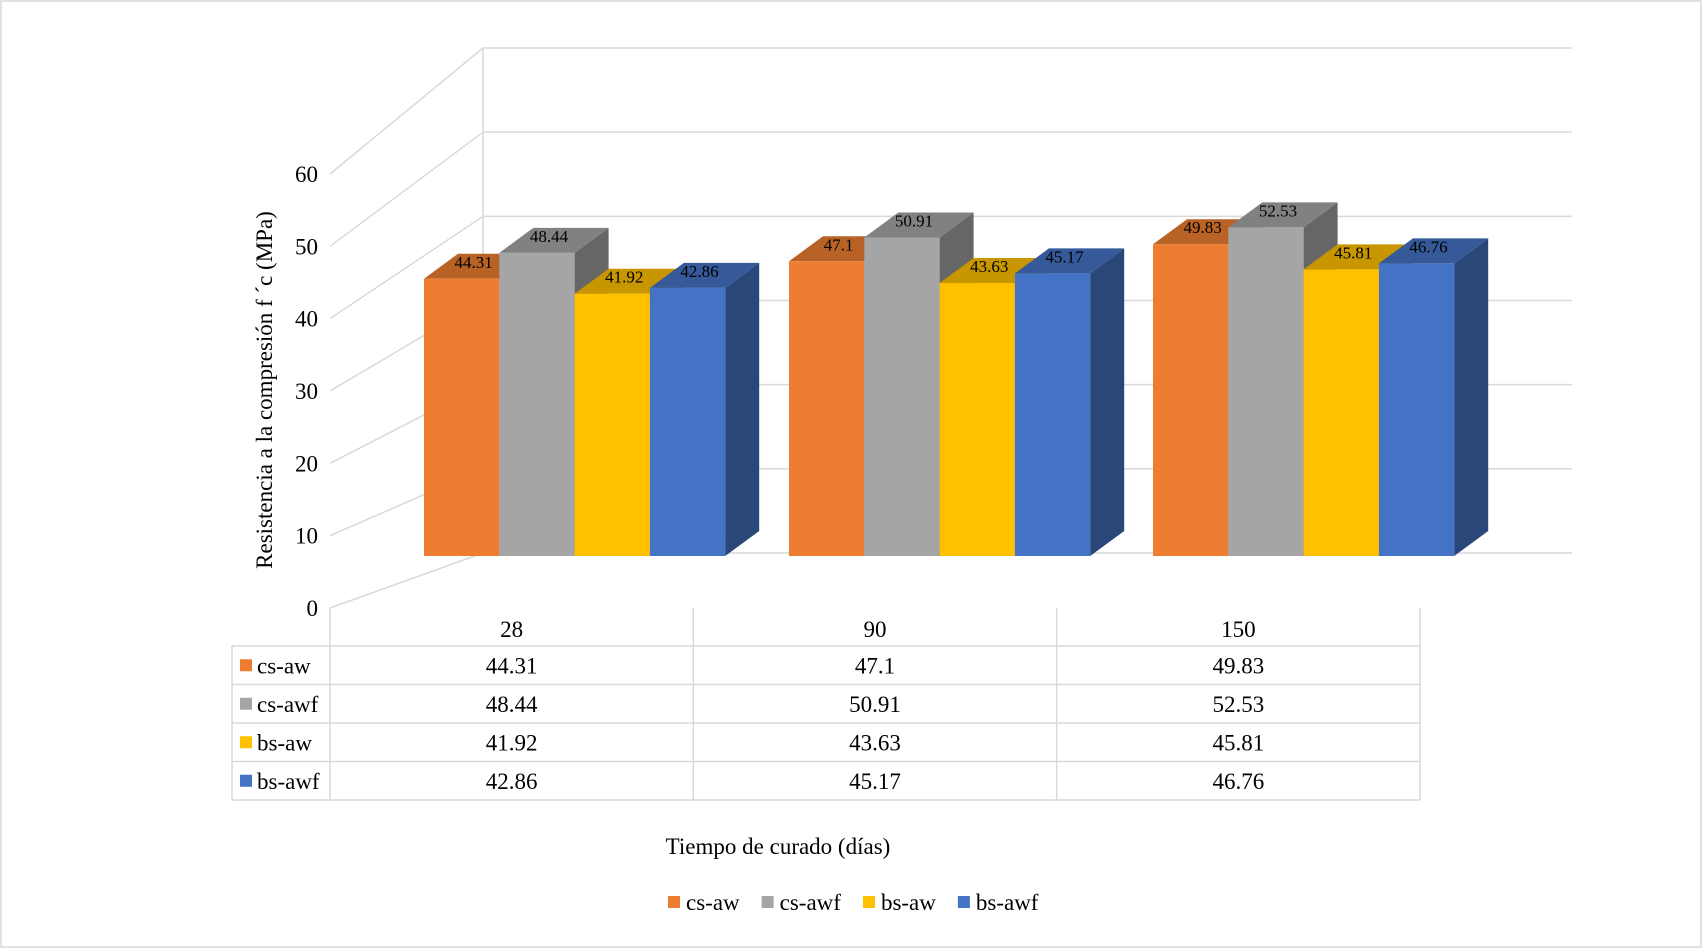  What do you see at coordinates (908, 902) in the screenshot?
I see `legend-label-bs-aw: bs-aw` at bounding box center [908, 902].